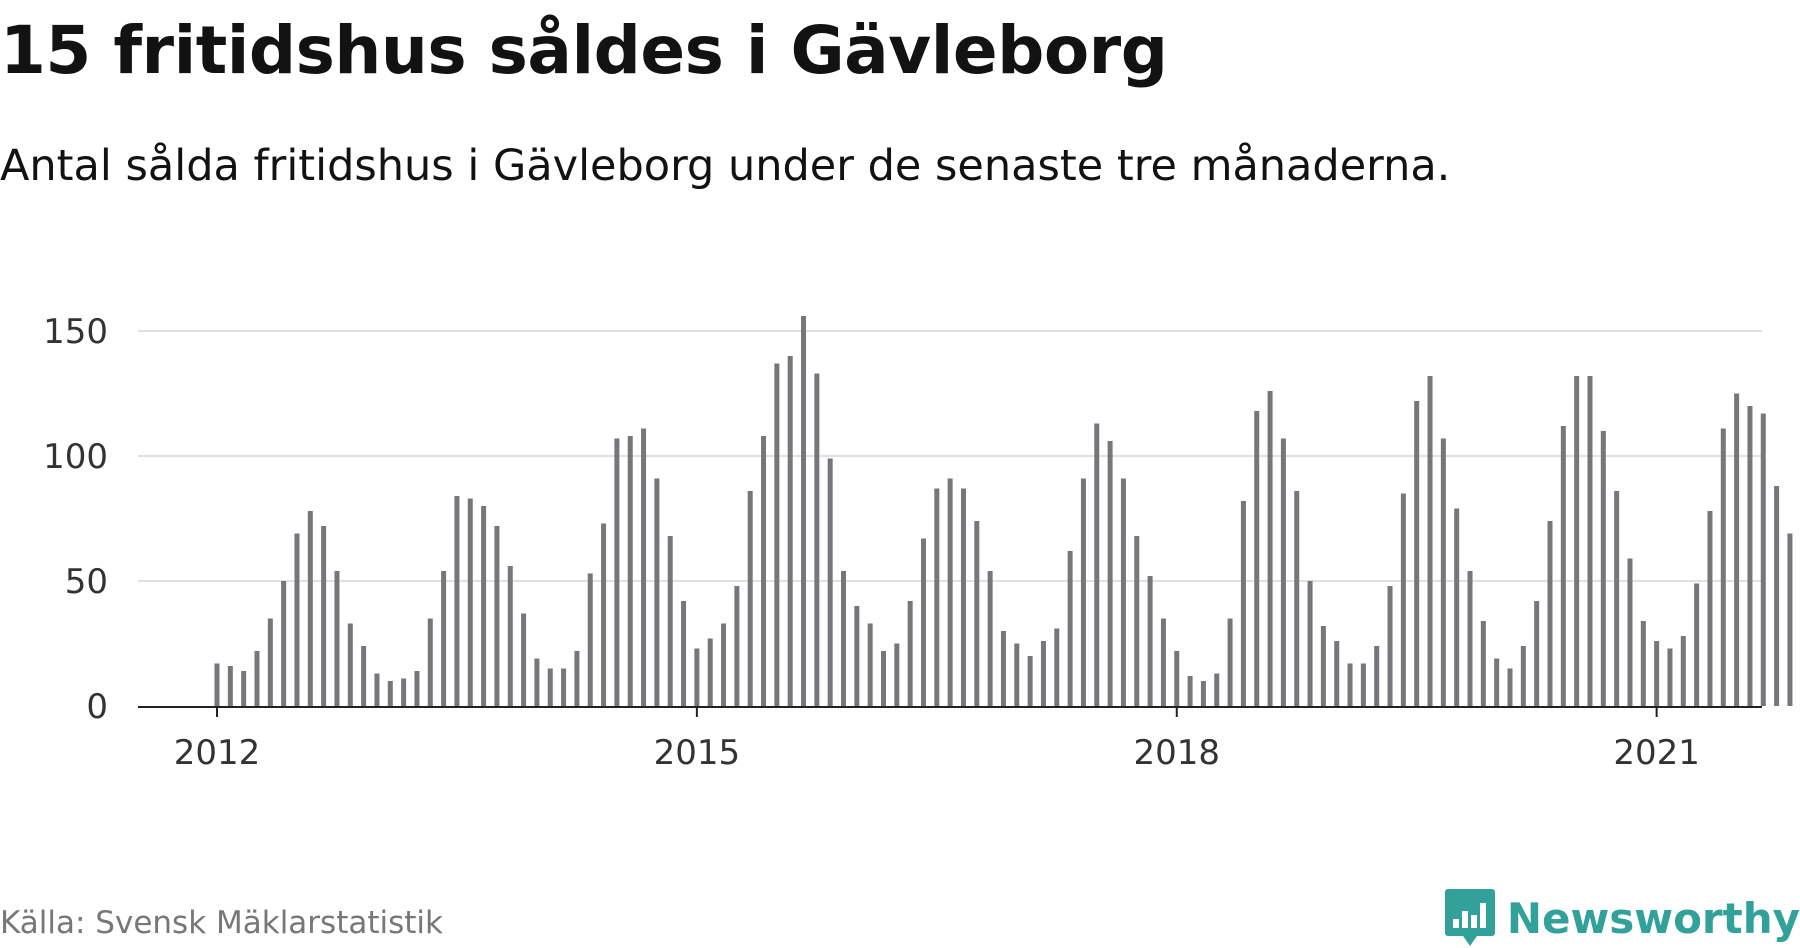  Describe the element at coordinates (75, 332) in the screenshot. I see `y-tick-label: 150` at that location.